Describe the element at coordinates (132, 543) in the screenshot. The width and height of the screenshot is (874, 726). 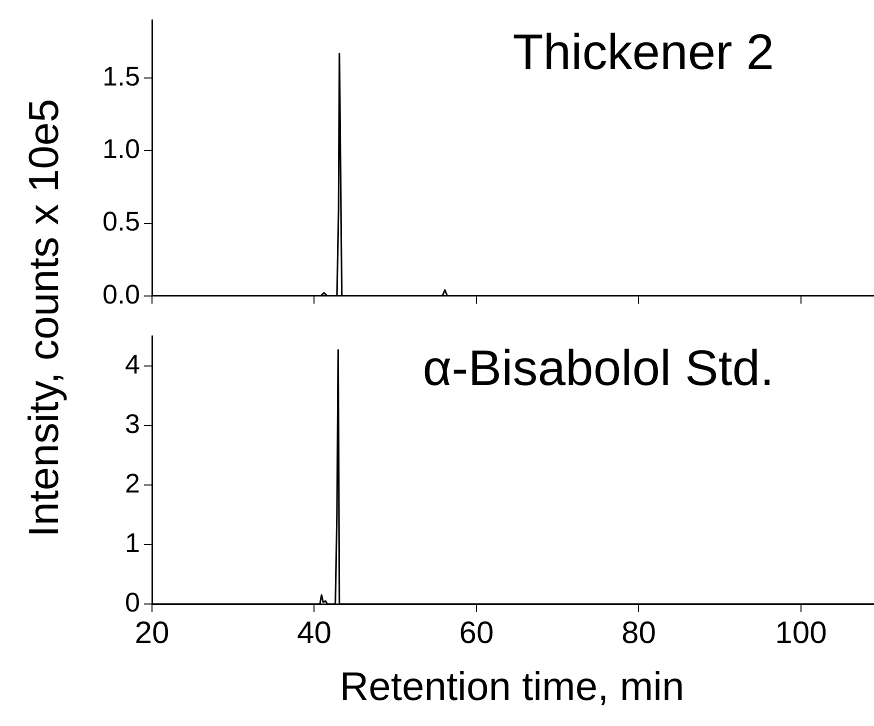
I see `y-tick-label: 1` at that location.